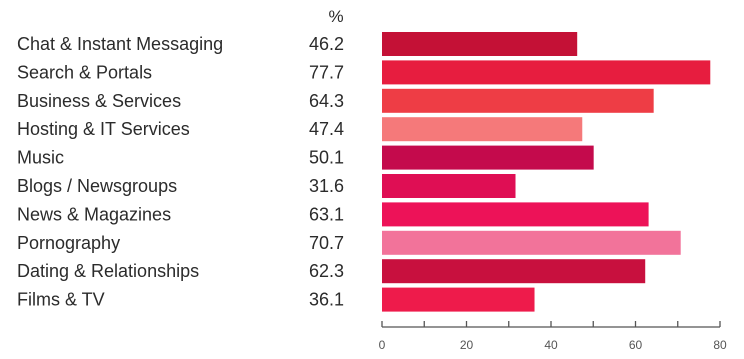 This screenshot has height=359, width=744. Describe the element at coordinates (326, 243) in the screenshot. I see `value-label: 70.7` at that location.